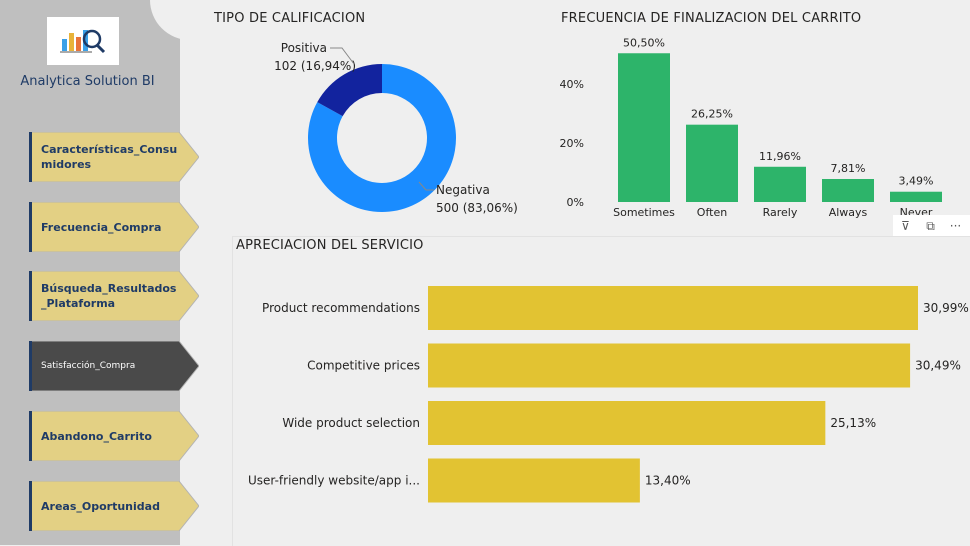 Image resolution: width=970 pixels, height=546 pixels. I want to click on nav-item-1: Frecuencia_Compra, so click(114, 227).